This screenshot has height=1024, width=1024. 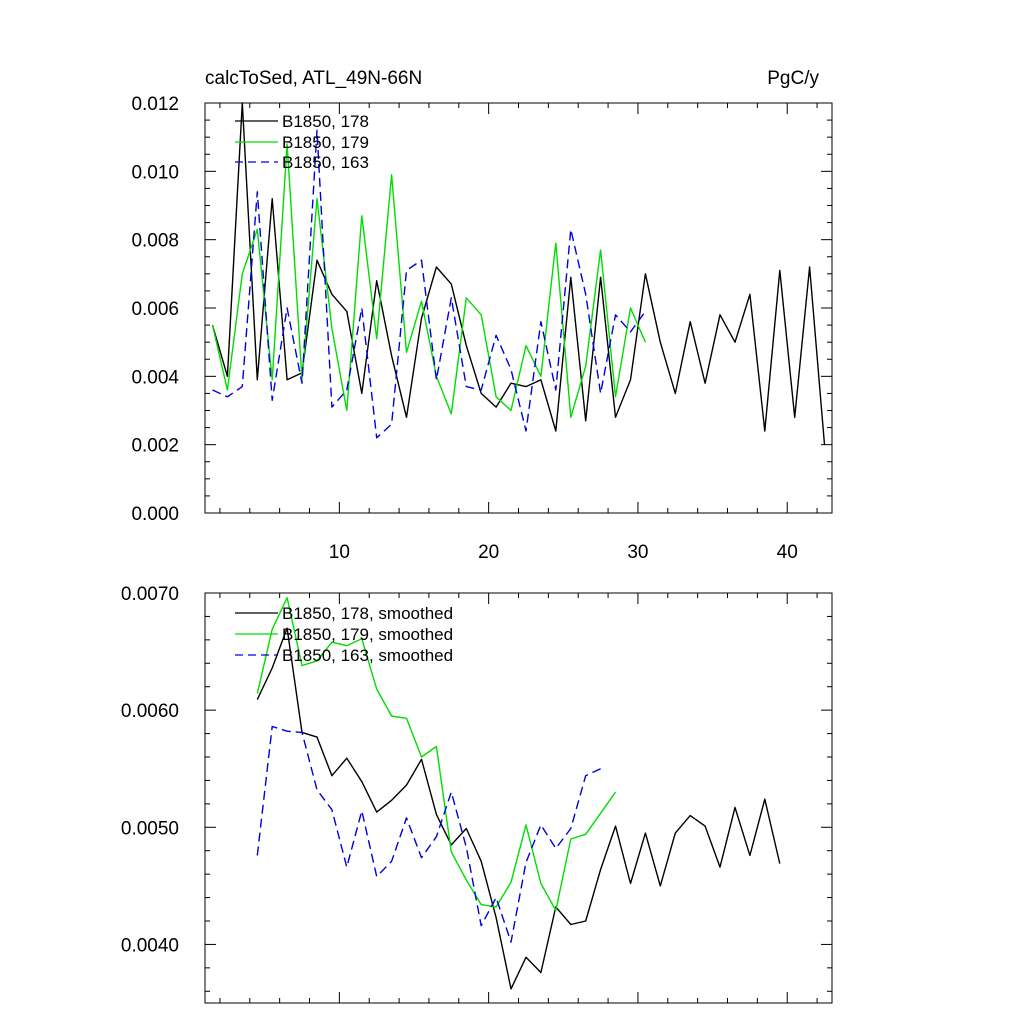 What do you see at coordinates (155, 514) in the screenshot?
I see `y-tick-label: 0.000` at bounding box center [155, 514].